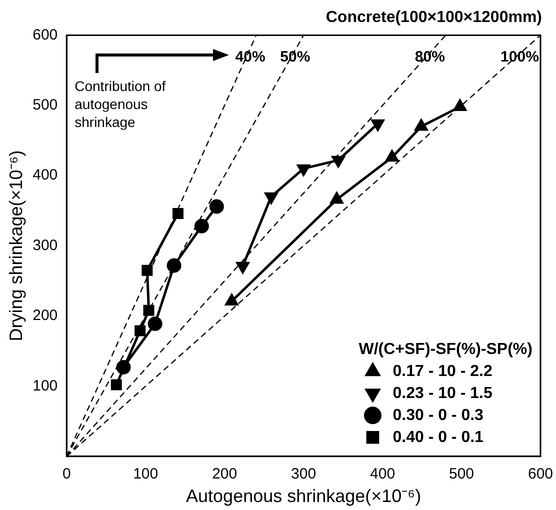 This screenshot has height=510, width=556. Describe the element at coordinates (45, 35) in the screenshot. I see `y-tick-label: 600` at that location.